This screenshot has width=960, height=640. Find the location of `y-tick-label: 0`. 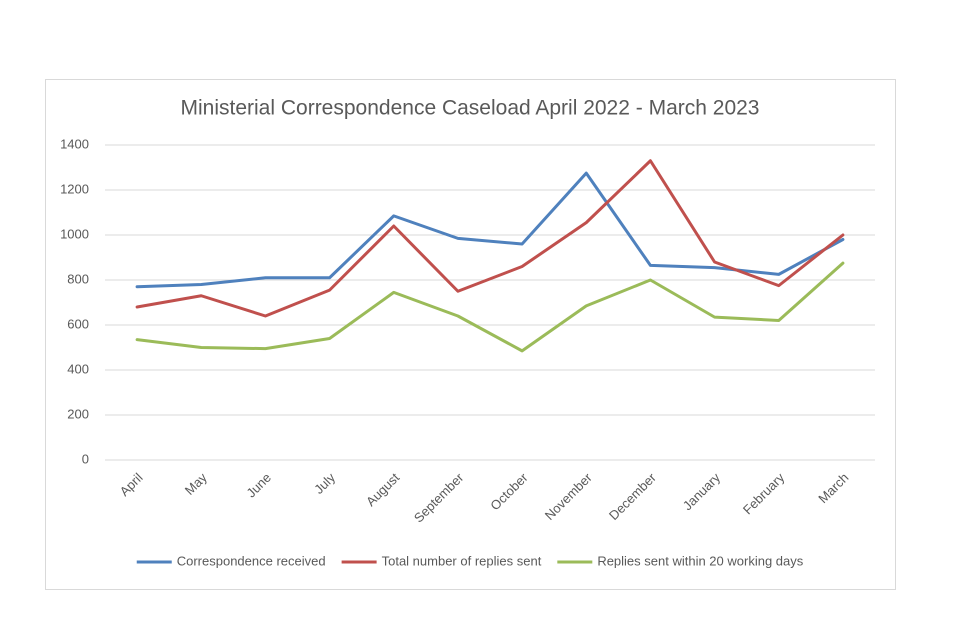

y-tick-label: 0 is located at coordinates (85, 458).